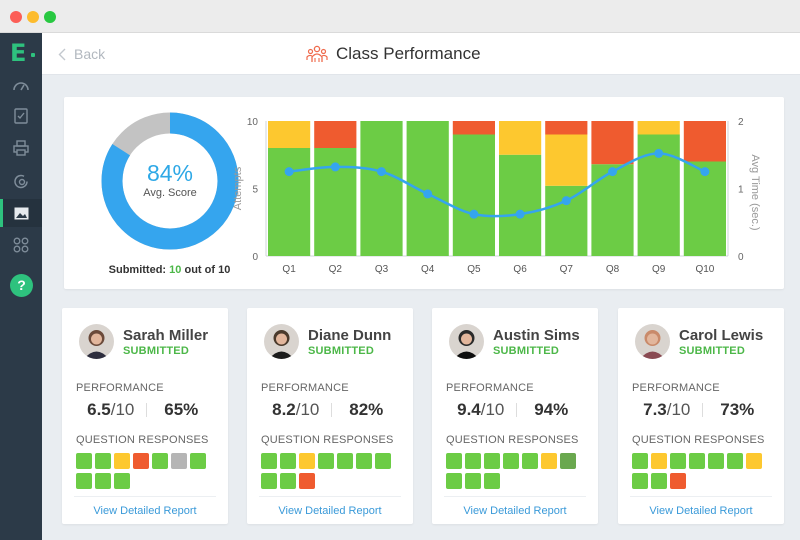 Image resolution: width=800 pixels, height=540 pixels. What do you see at coordinates (393, 54) in the screenshot?
I see `page-title-group: Class Performance` at bounding box center [393, 54].